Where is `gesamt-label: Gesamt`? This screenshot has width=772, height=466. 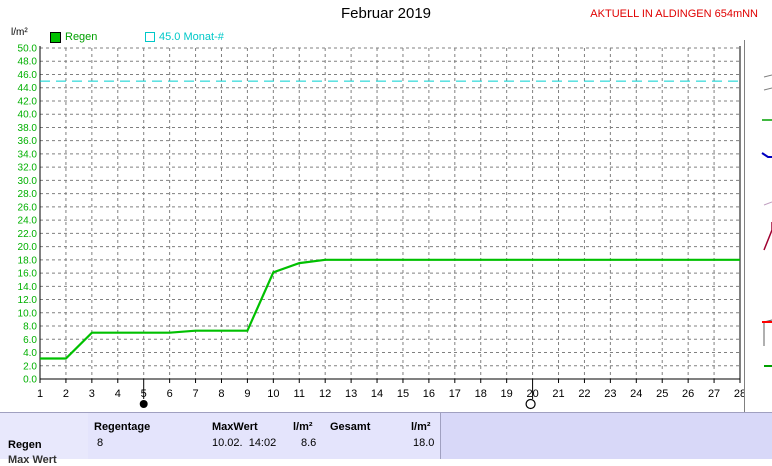
gesamt-label: Gesamt is located at coordinates (350, 427).